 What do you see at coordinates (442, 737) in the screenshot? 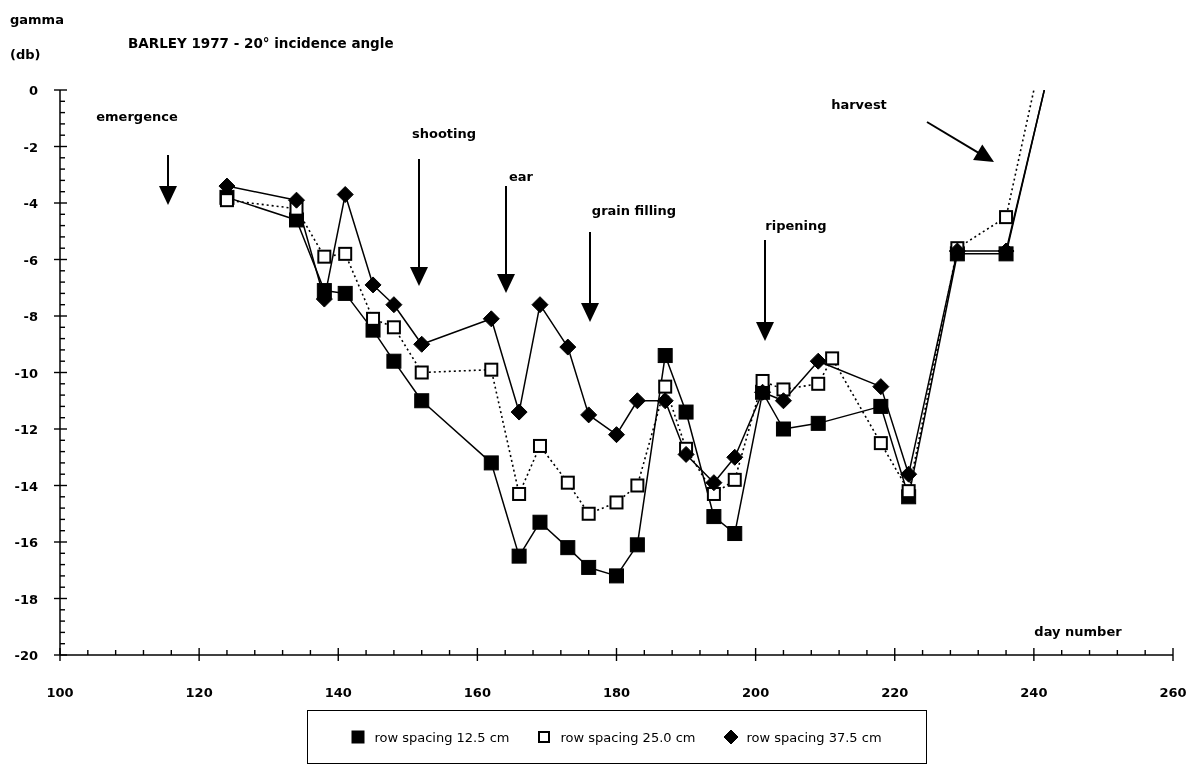
I see `legend-label: row spacing 12.5 cm` at bounding box center [442, 737].